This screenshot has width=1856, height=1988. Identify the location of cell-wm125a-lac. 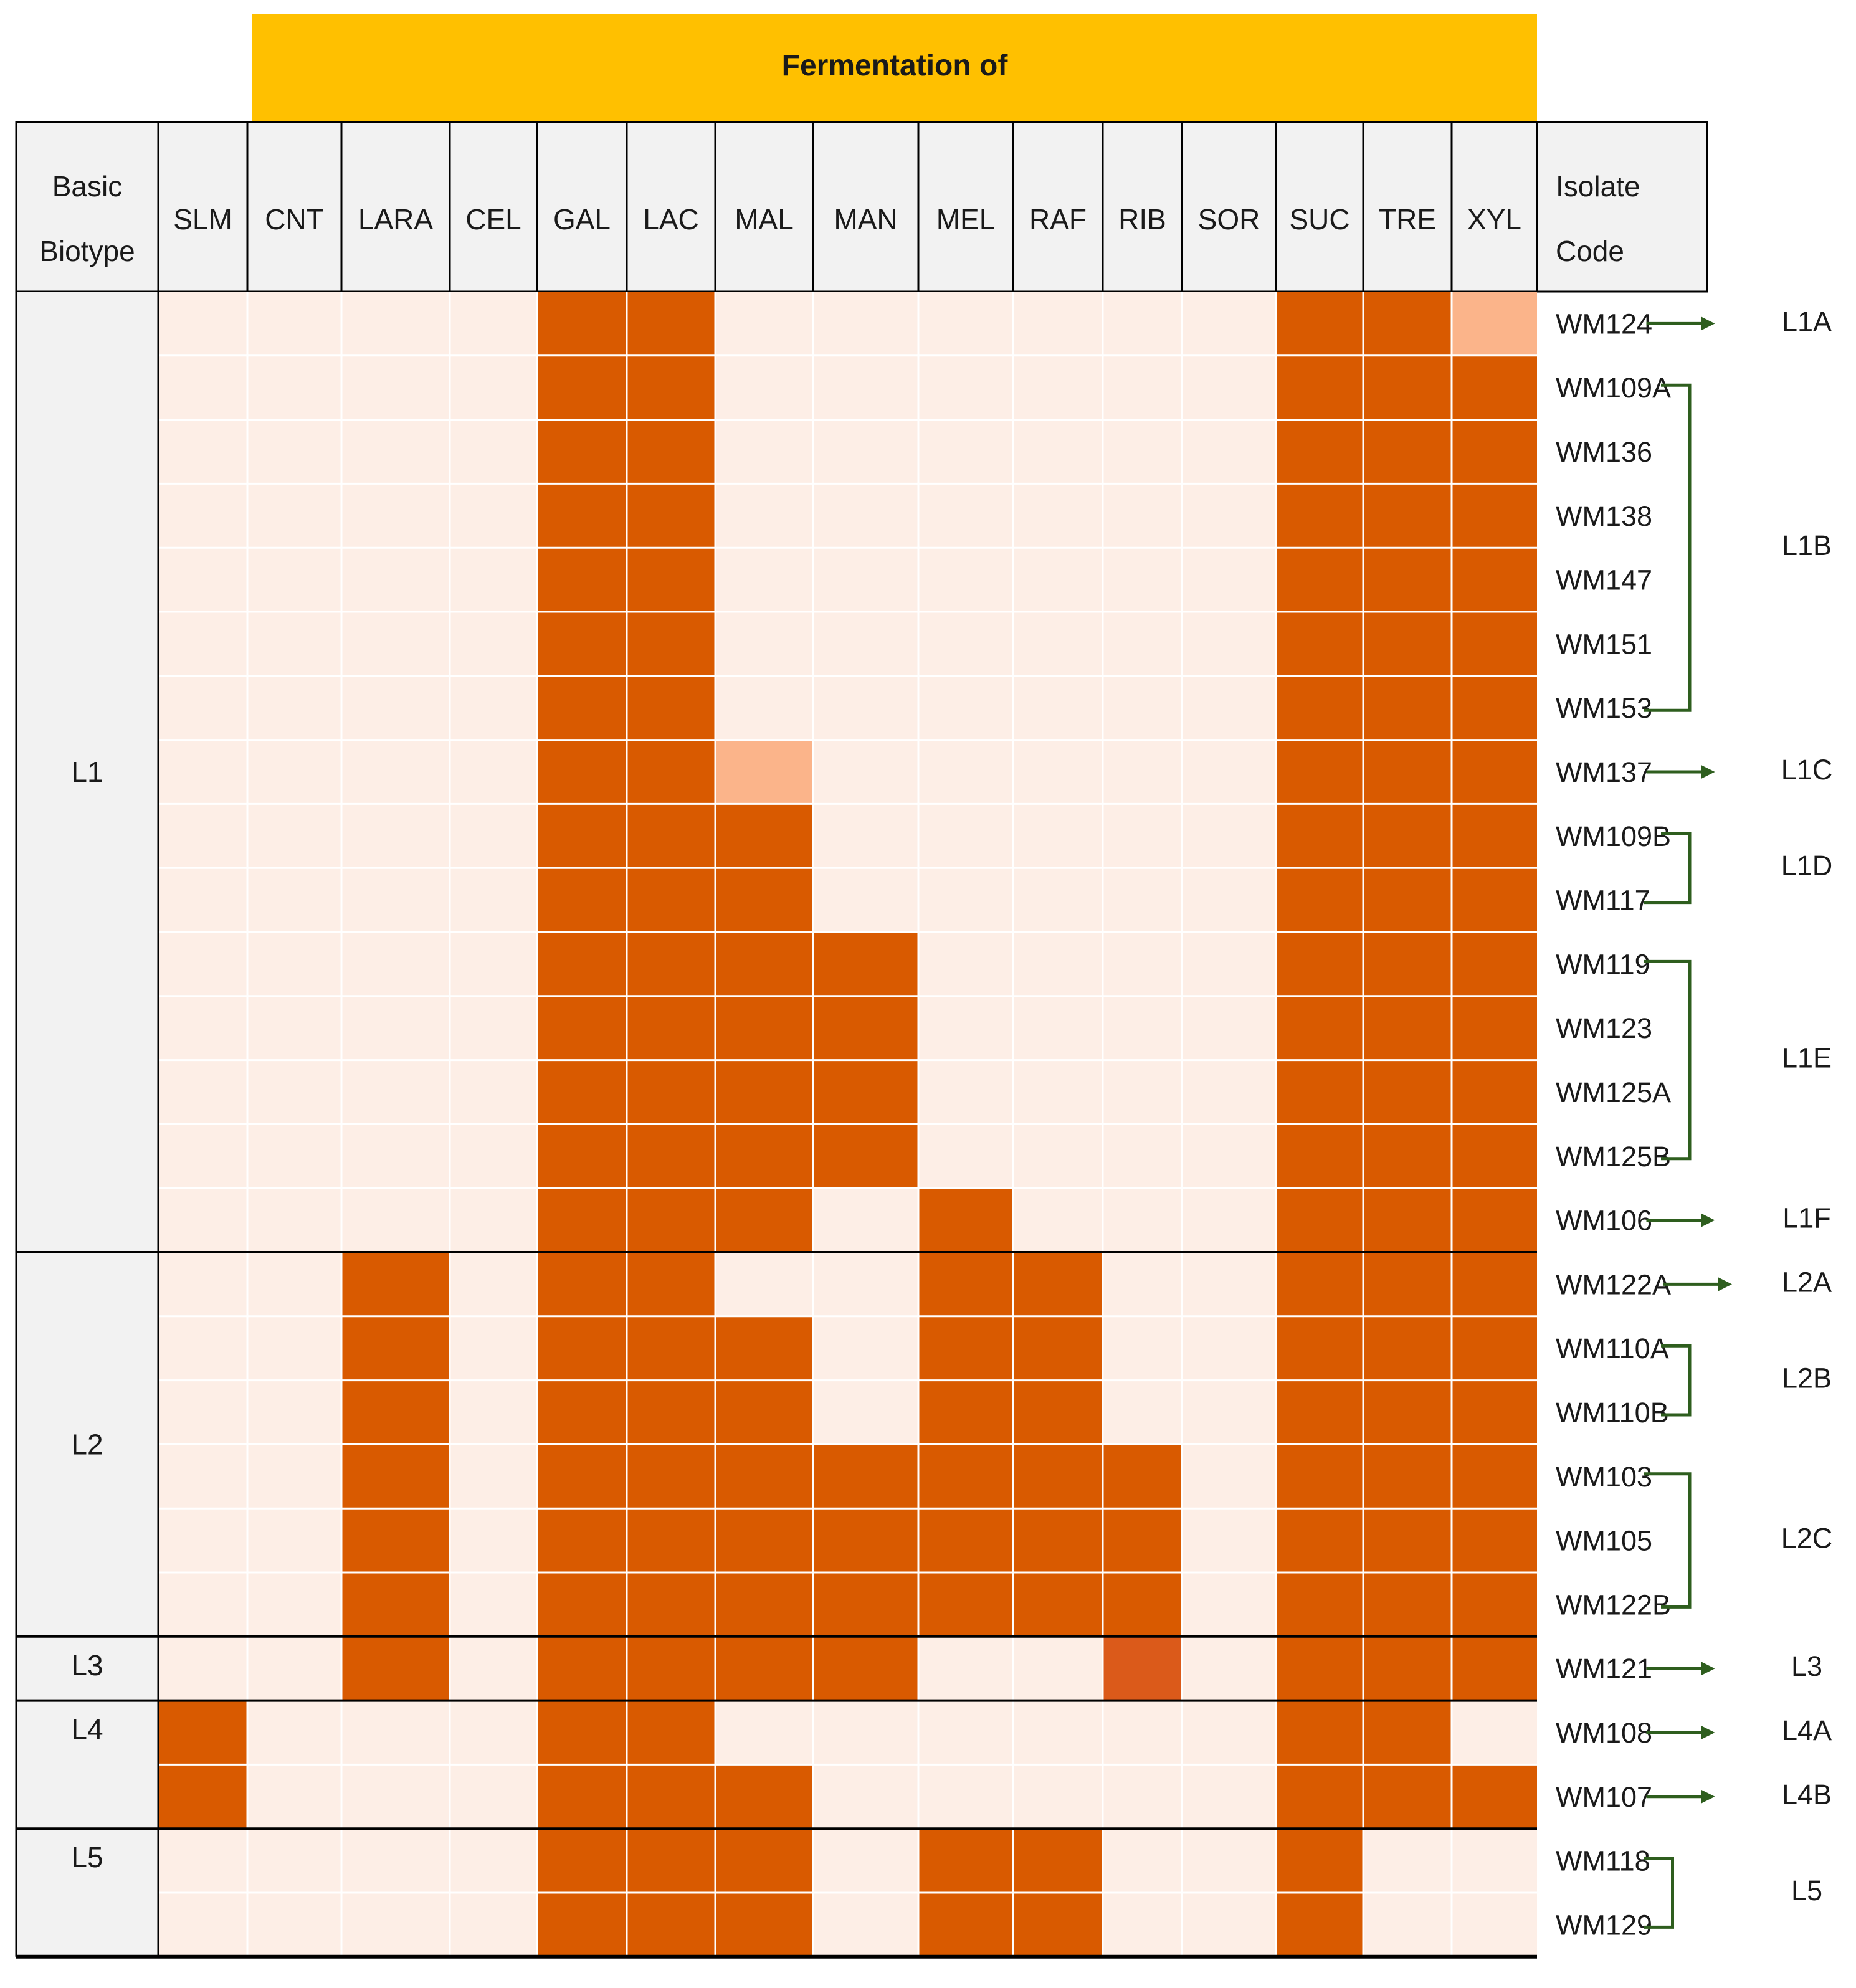
(671, 1092).